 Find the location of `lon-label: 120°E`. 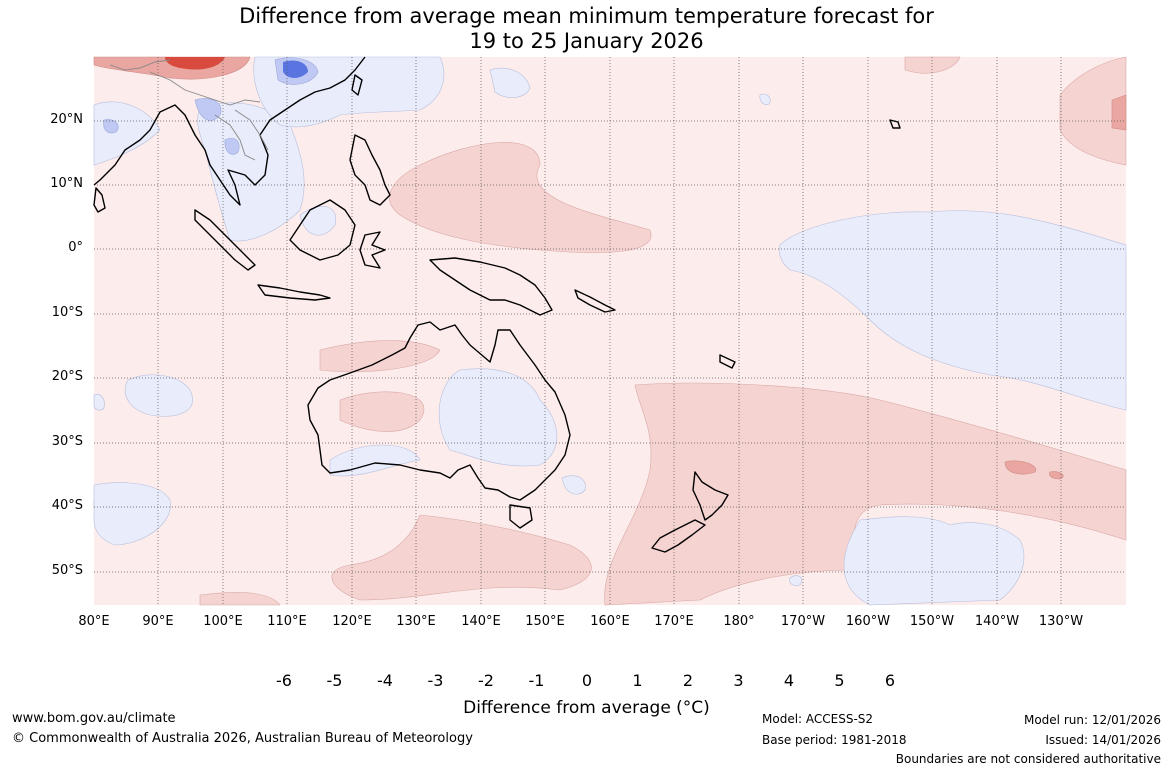

lon-label: 120°E is located at coordinates (352, 621).